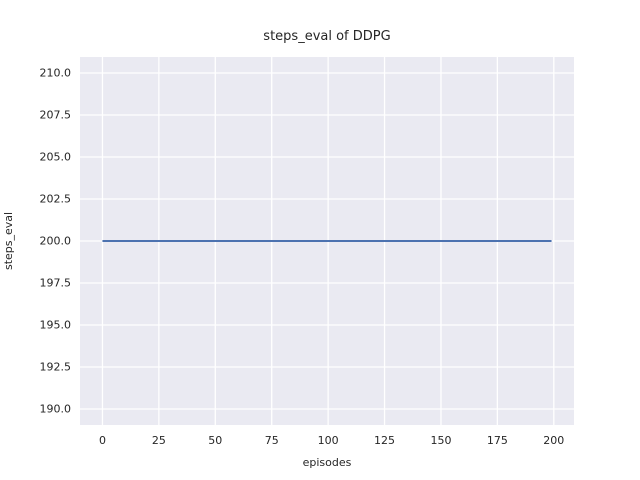 Image resolution: width=640 pixels, height=480 pixels. What do you see at coordinates (215, 440) in the screenshot?
I see `x-tick-label: 50` at bounding box center [215, 440].